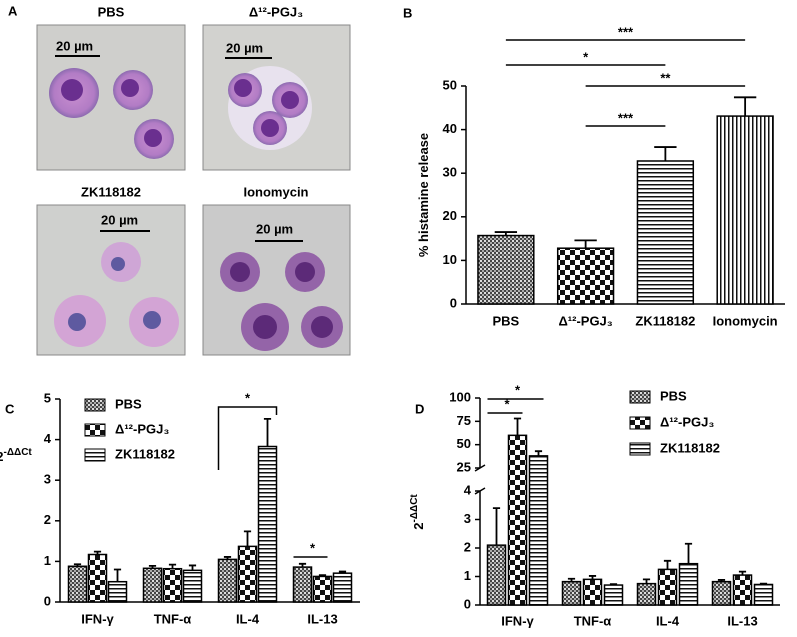 The image size is (797, 637). I want to click on panel-label: B, so click(407, 12).